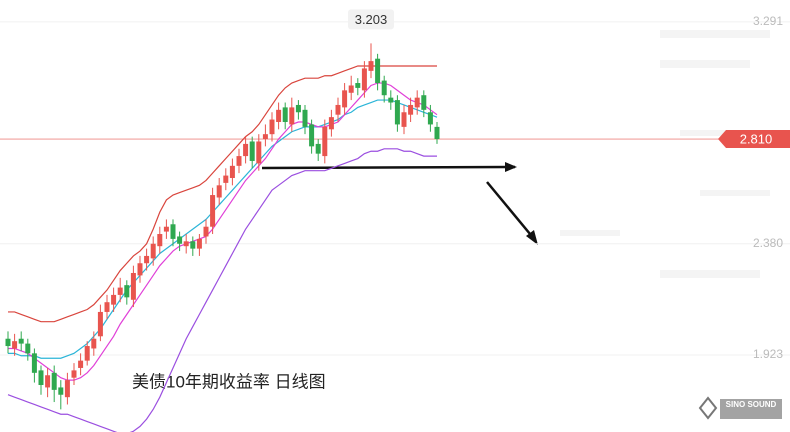 This screenshot has height=432, width=790. I want to click on max-label: 3.203, so click(371, 19).